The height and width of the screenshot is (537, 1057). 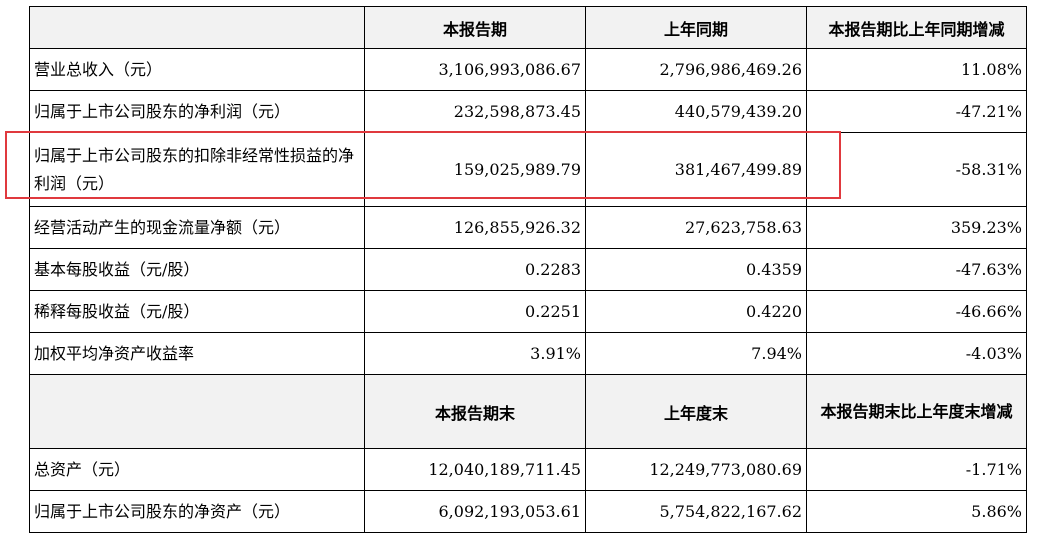 What do you see at coordinates (197, 169) in the screenshot?
I see `row-label: 归属于上市公司股东的扣除非经常性损益的净利润（元）` at bounding box center [197, 169].